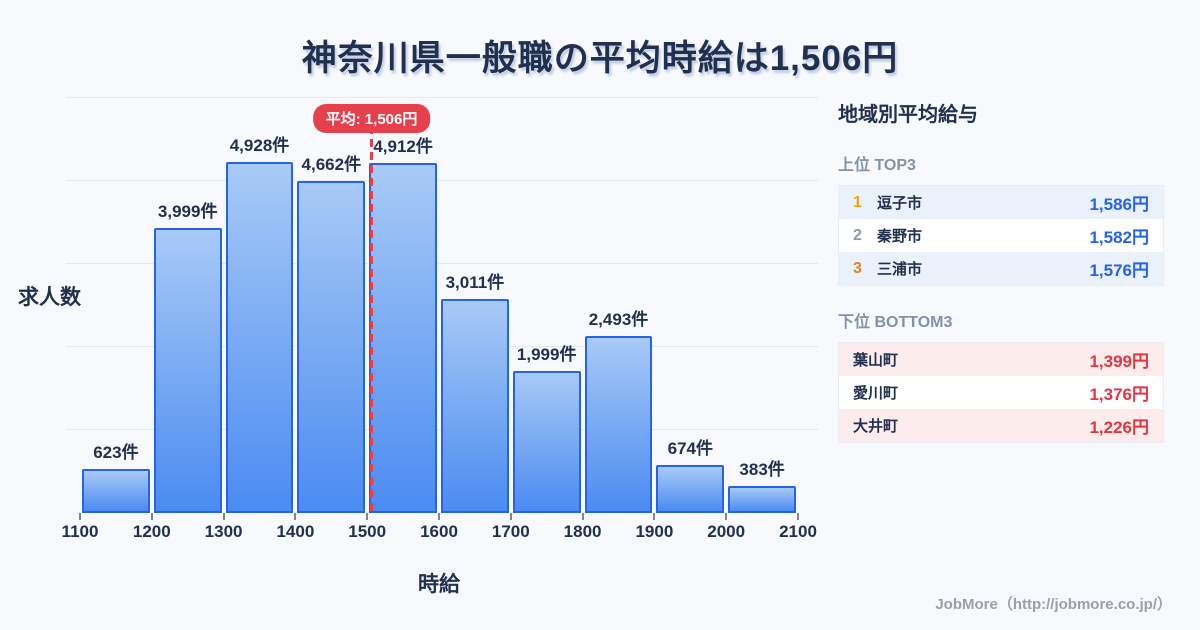  Describe the element at coordinates (876, 426) in the screenshot. I see `region-name: 大井町` at that location.